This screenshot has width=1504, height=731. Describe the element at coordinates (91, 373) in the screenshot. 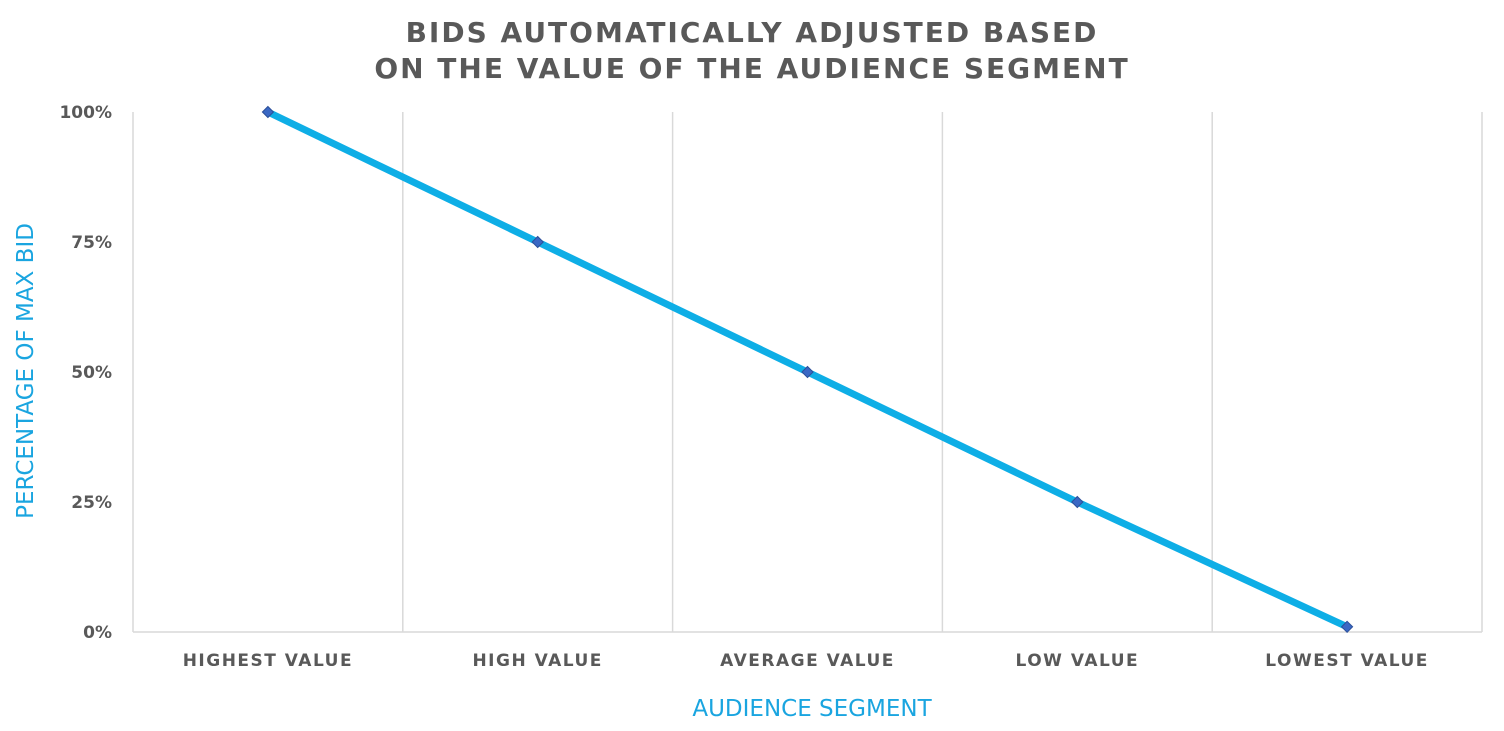

I see `y-tick-label: 50%` at that location.